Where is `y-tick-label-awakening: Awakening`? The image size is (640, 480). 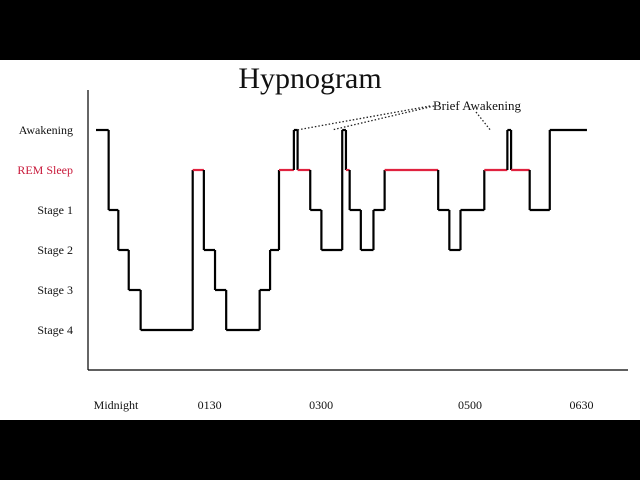 y-tick-label-awakening: Awakening is located at coordinates (46, 130).